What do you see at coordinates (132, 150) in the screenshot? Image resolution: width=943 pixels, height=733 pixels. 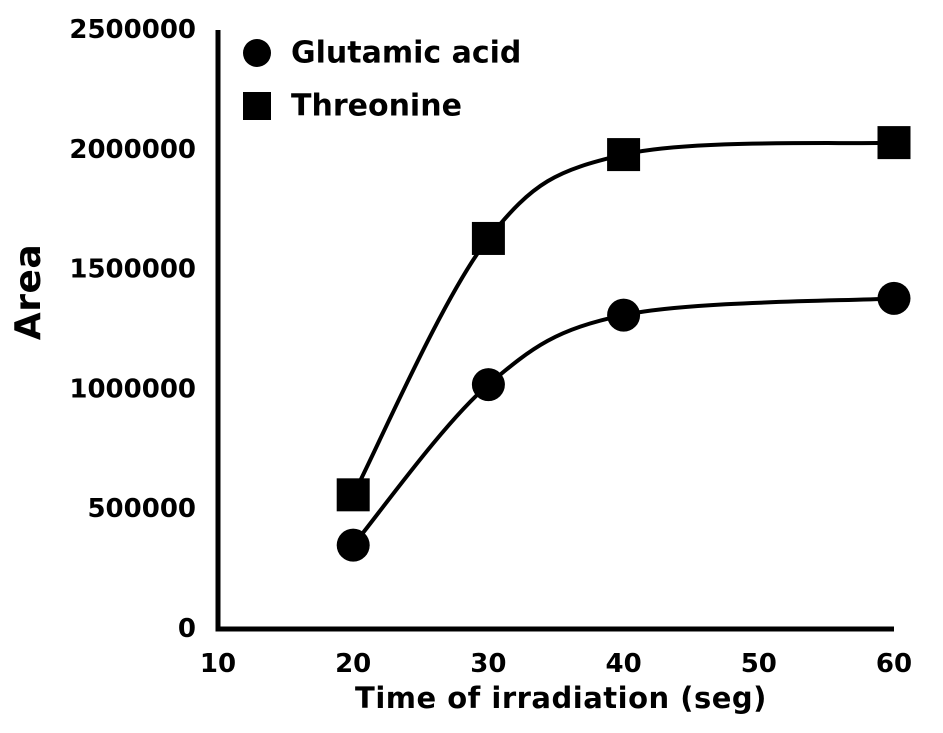 I see `y-tick-label: 2000000` at bounding box center [132, 150].